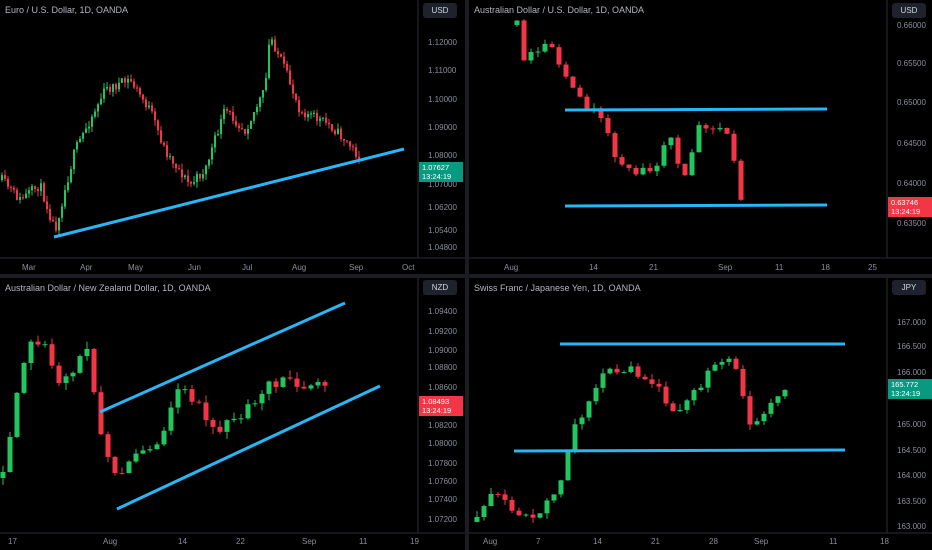  What do you see at coordinates (442, 70) in the screenshot?
I see `y-tick: 1.11000` at bounding box center [442, 70].